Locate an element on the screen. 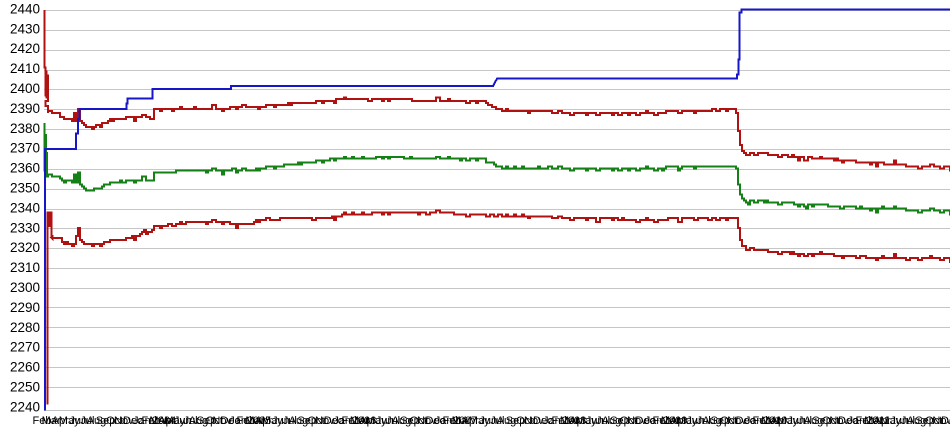  svg-text: 2310 is located at coordinates (25, 267).